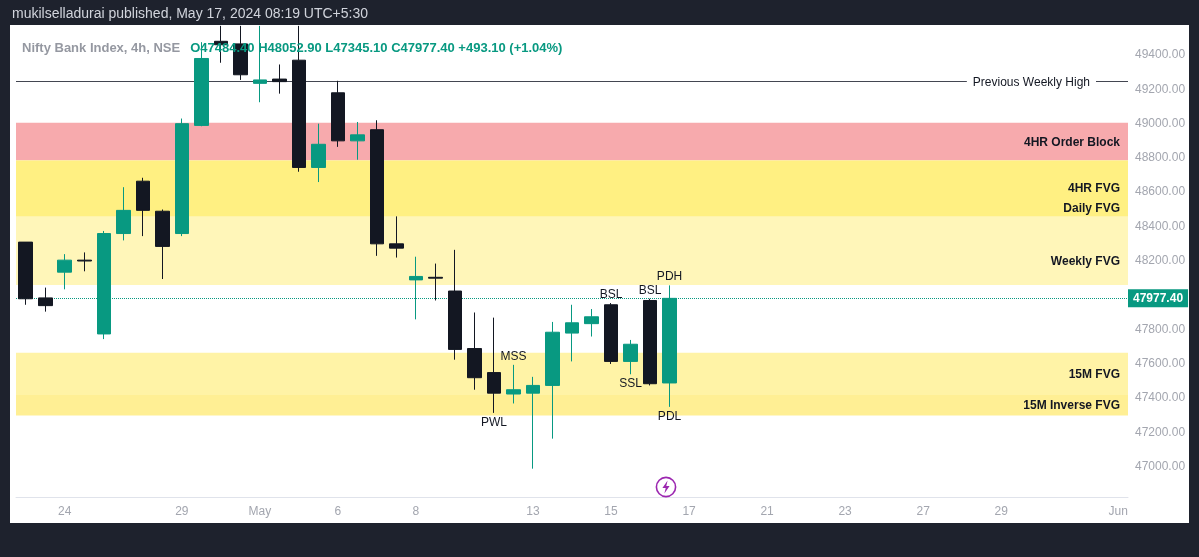  What do you see at coordinates (494, 421) in the screenshot?
I see `annotation: PWL` at bounding box center [494, 421].